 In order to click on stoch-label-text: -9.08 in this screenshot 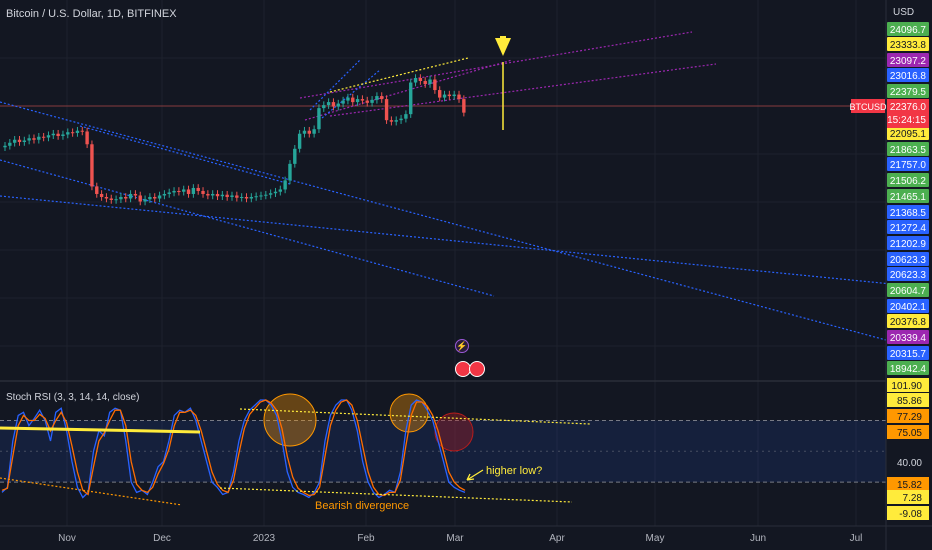, I will do `click(910, 514)`.